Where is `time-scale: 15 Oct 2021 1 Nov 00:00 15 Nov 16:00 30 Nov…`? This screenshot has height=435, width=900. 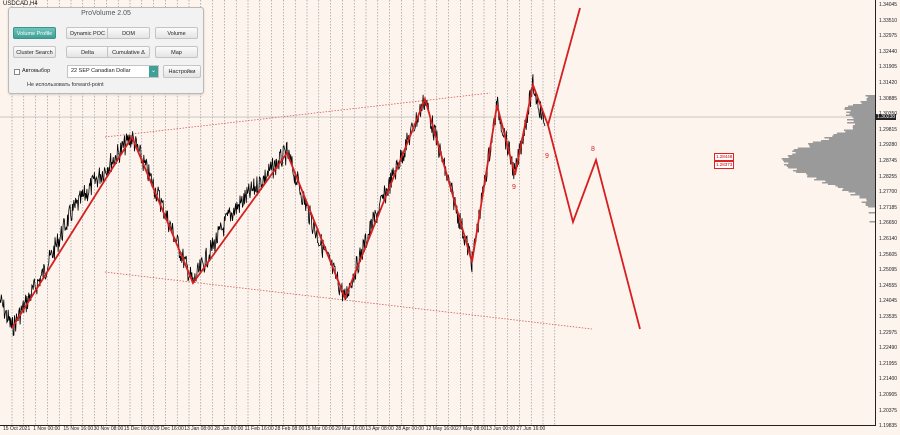 time-scale: 15 Oct 2021 1 Nov 00:00 15 Nov 16:00 30 Nov… is located at coordinates (437, 430).